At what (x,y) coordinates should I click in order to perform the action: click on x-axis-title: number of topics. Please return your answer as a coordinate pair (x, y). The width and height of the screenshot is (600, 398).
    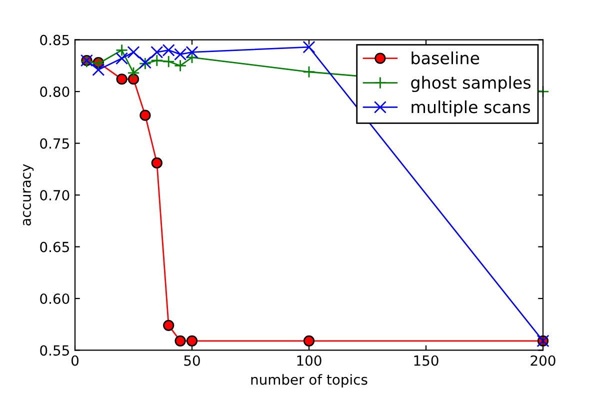
    Looking at the image, I should click on (309, 381).